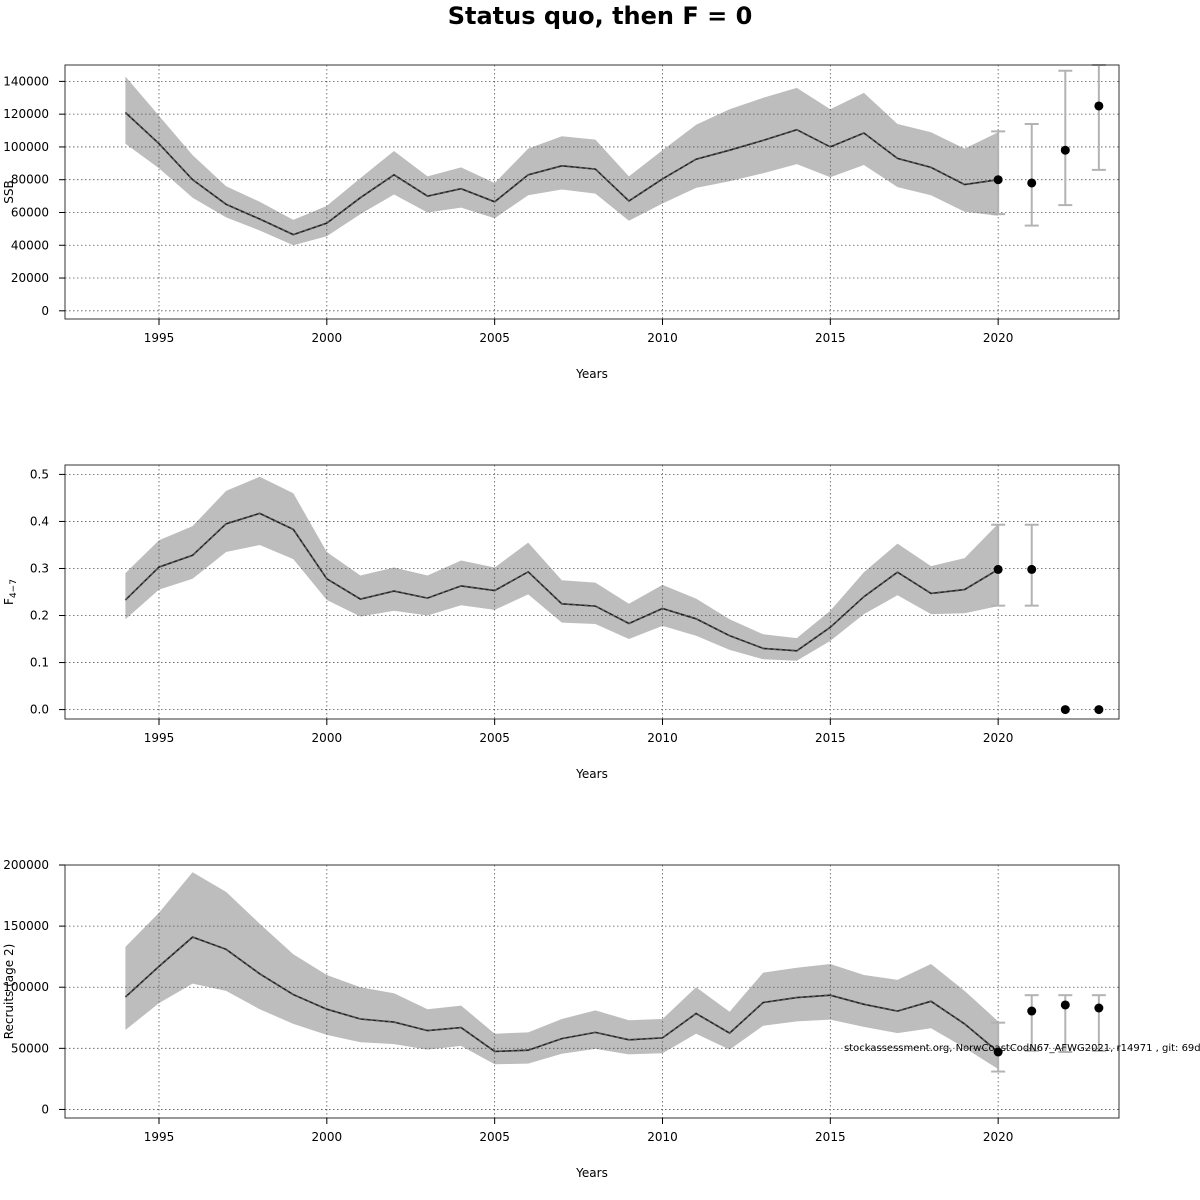 Image resolution: width=1200 pixels, height=1200 pixels. I want to click on ssb-y-tick-label: 0, so click(45, 311).